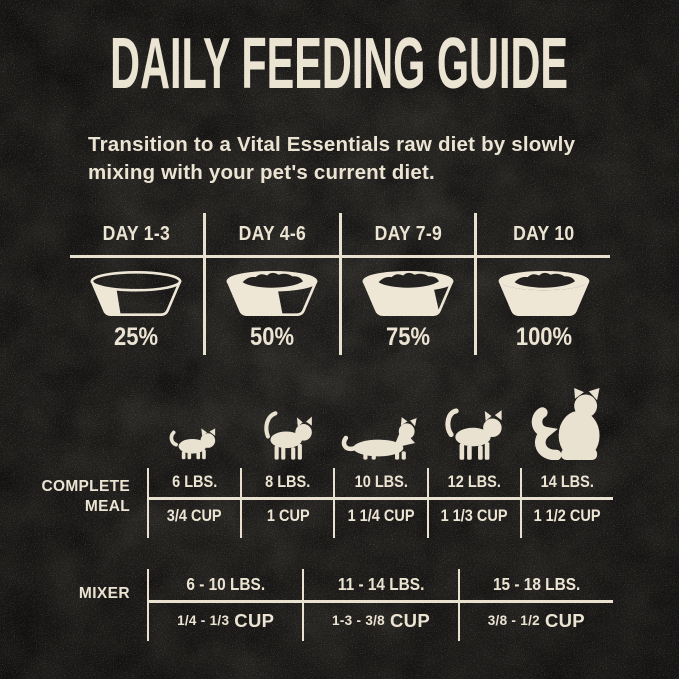  I want to click on transition-col-day4-6: DAY 4-6 50%, so click(270, 284).